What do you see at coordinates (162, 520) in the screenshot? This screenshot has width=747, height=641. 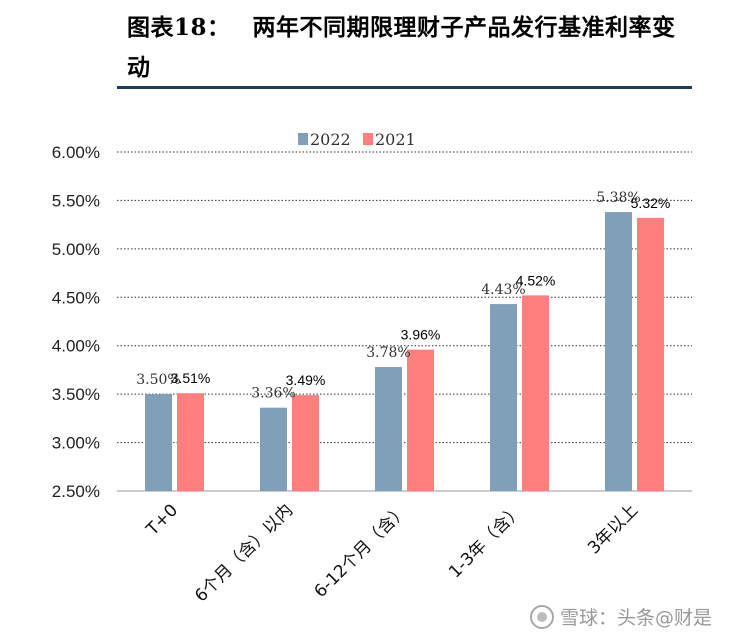 I see `x-category-label: T+0` at bounding box center [162, 520].